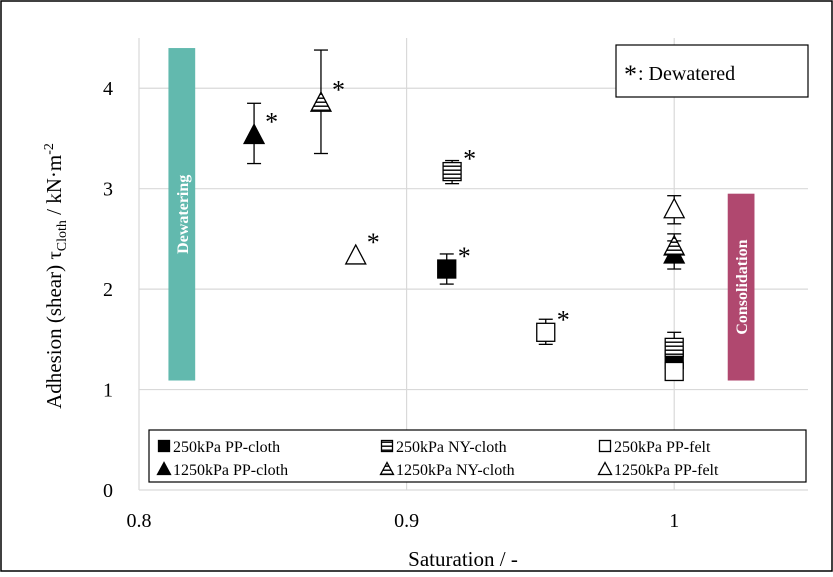  I want to click on legend-item: 1250kPa PP-cloth, so click(222, 470).